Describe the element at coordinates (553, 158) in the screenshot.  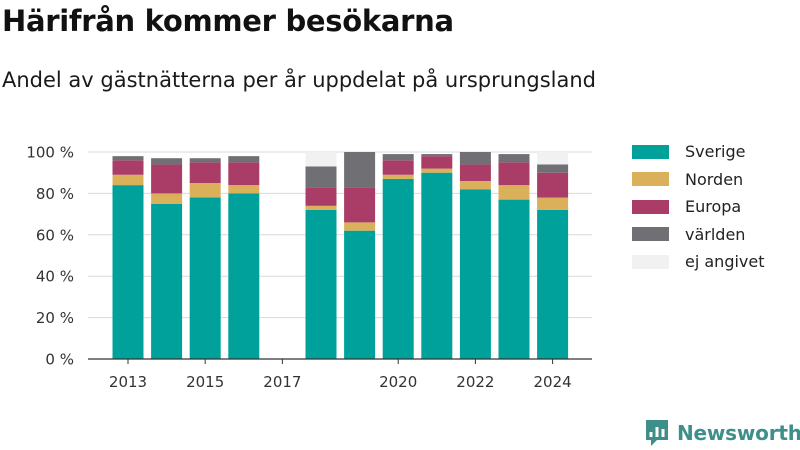
I see `bar-ej-angivet-2024` at that location.